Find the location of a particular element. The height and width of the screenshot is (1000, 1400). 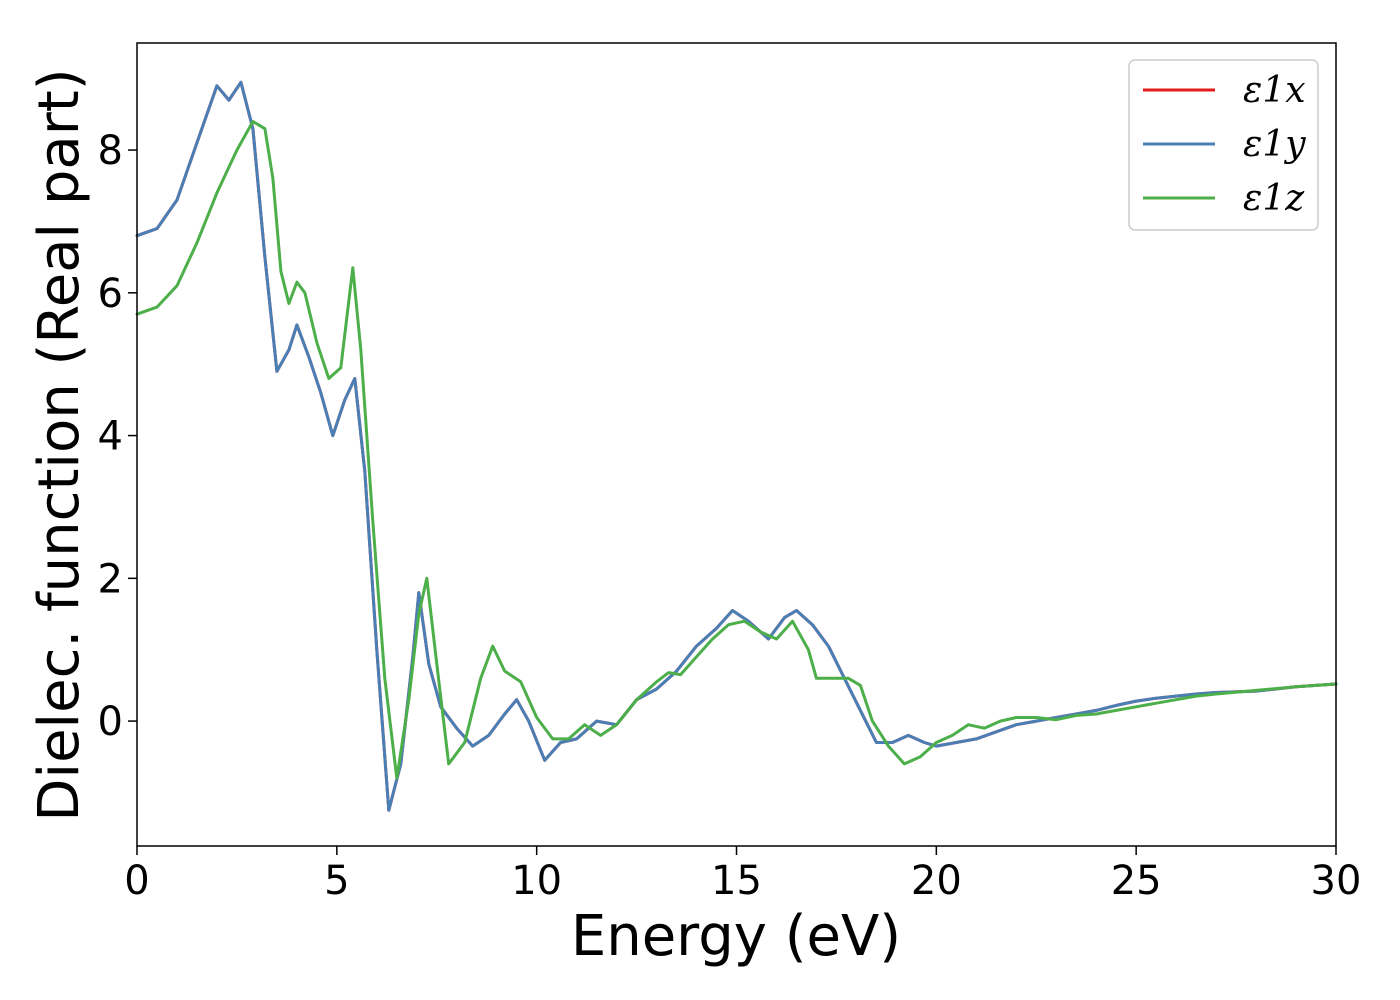

x-axis-ticks: 0 5 10 15 20 25 30 is located at coordinates (742, 875).